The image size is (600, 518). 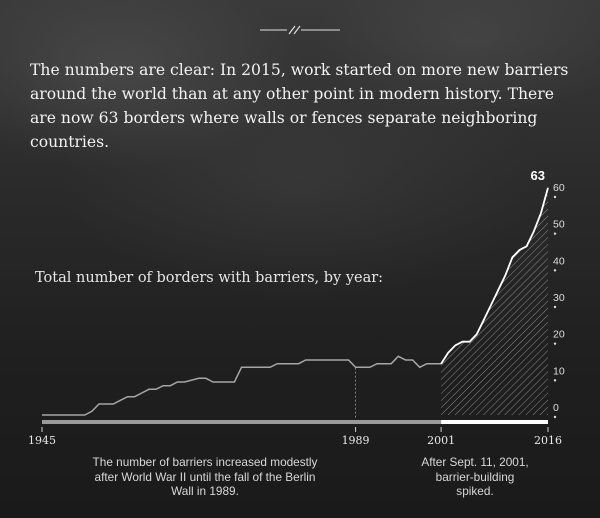 I want to click on timeline-bar-before-2001, so click(x=242, y=422).